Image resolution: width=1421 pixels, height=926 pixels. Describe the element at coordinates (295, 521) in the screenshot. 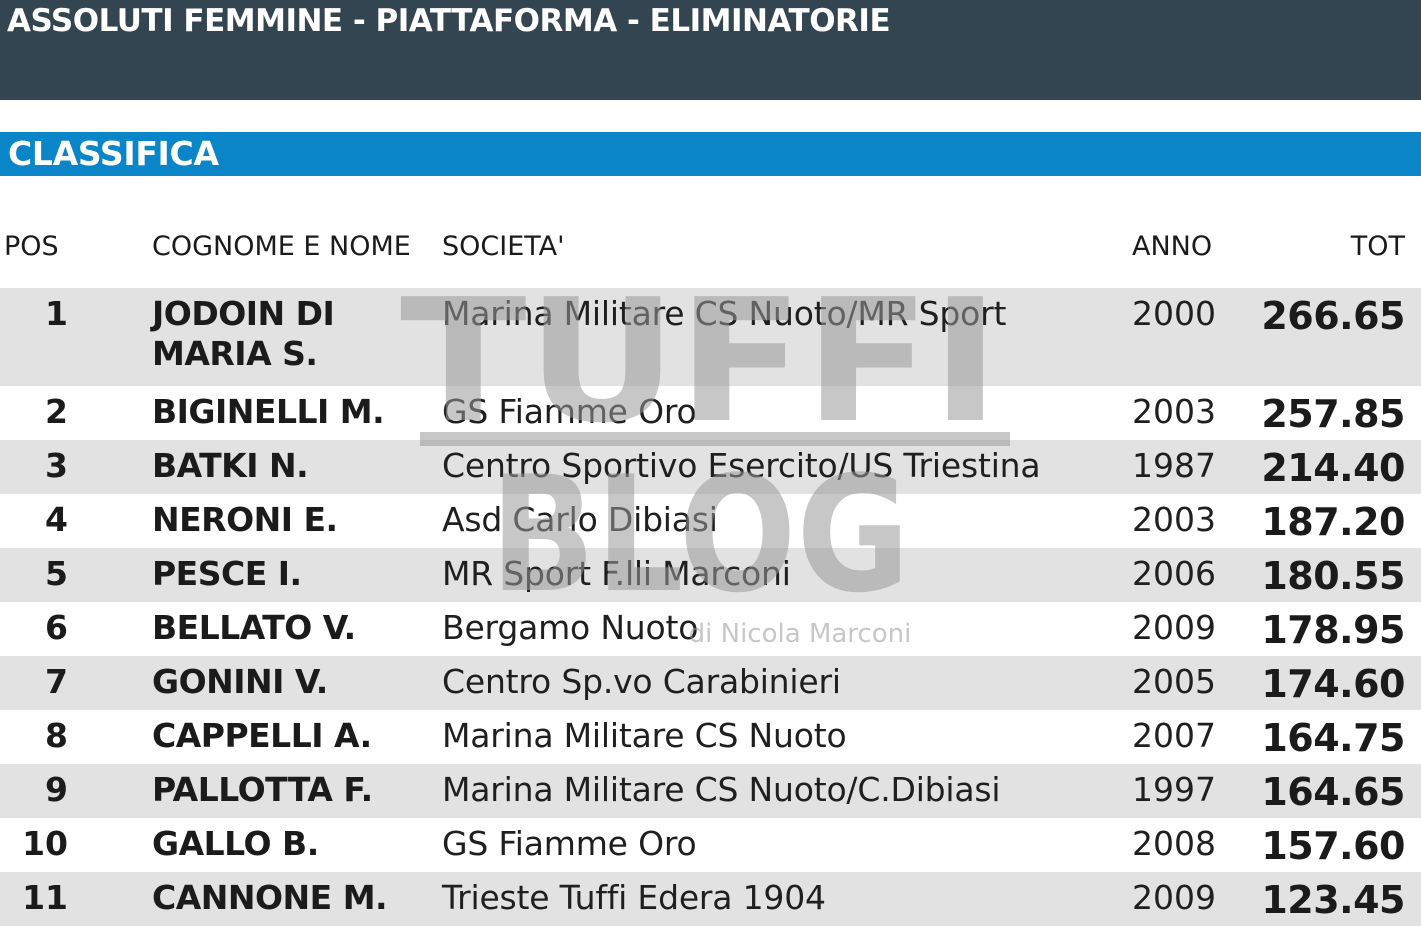

I see `cell-name: NERONI E.` at that location.